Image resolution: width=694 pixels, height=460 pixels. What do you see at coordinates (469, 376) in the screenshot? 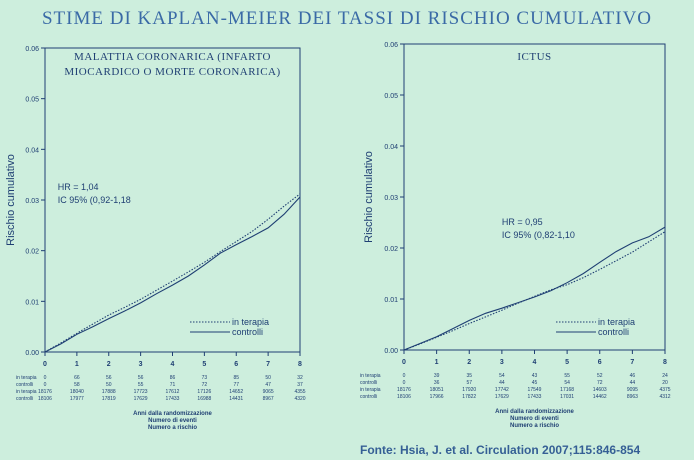
I see `risk-table-cell: 35` at bounding box center [469, 376].